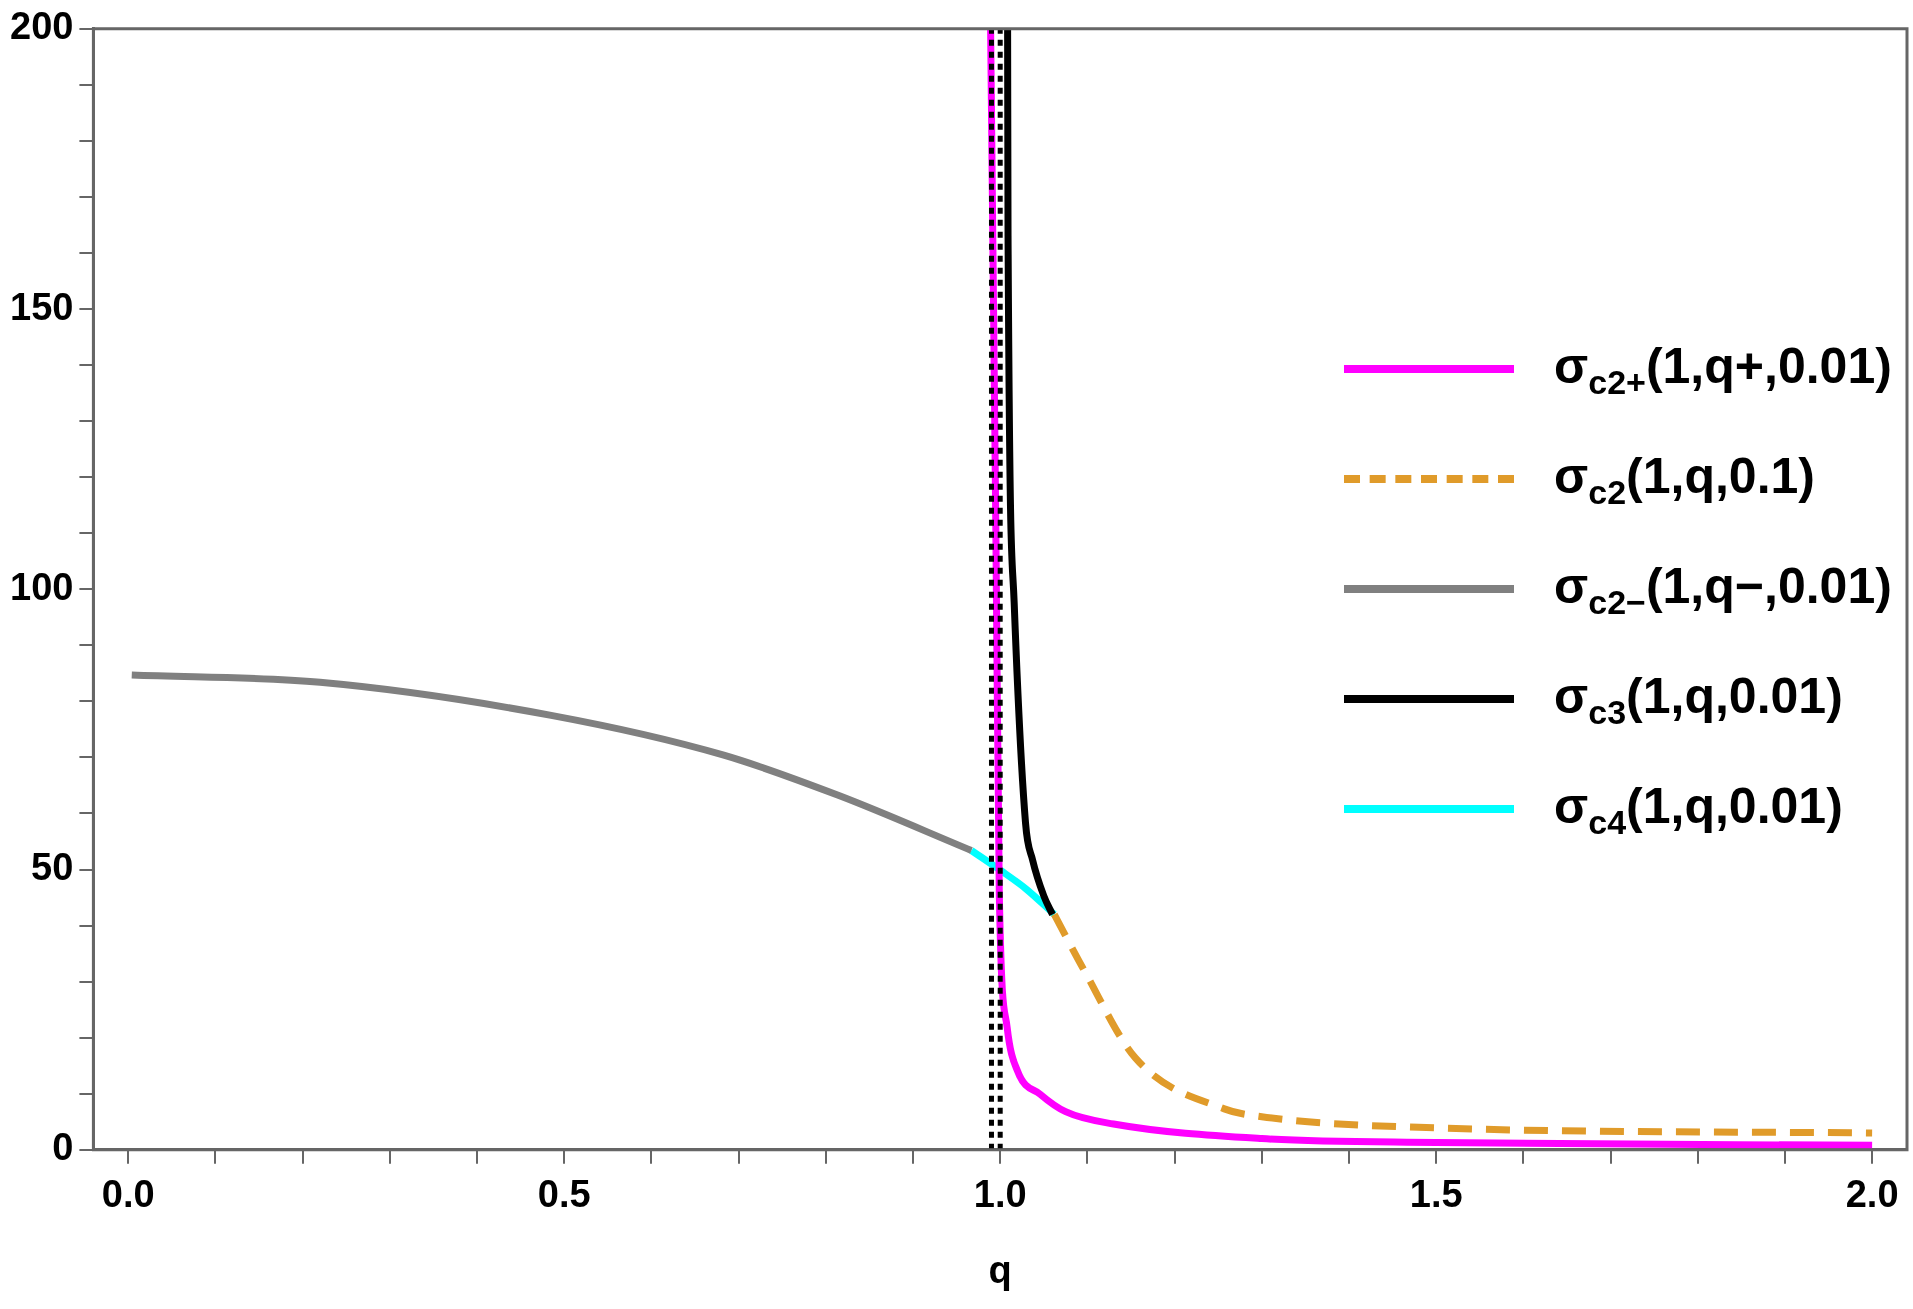 The height and width of the screenshot is (1309, 1913). What do you see at coordinates (1698, 809) in the screenshot?
I see `legend-label: σ$_{c4}$(1,q,0.01)` at bounding box center [1698, 809].